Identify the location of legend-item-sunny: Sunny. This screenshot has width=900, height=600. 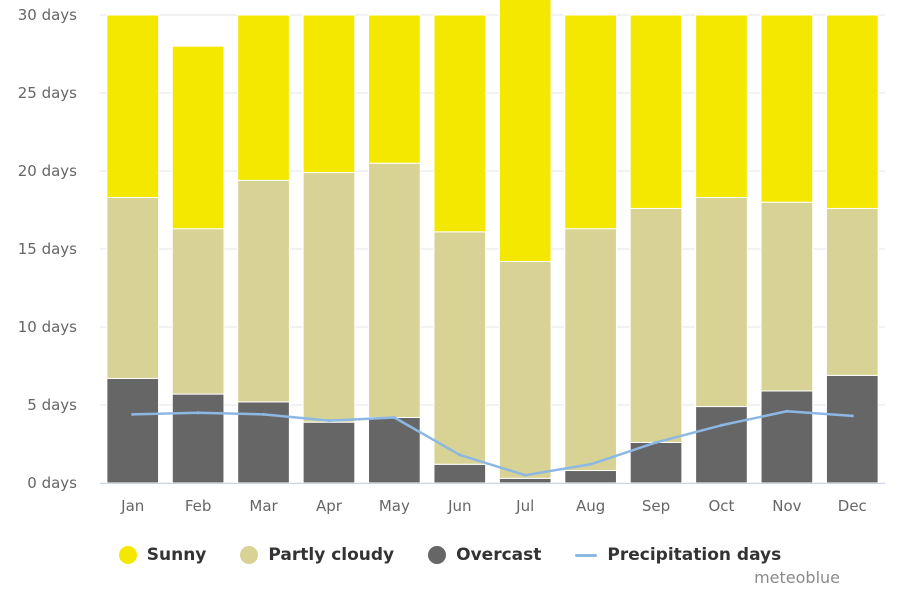
(162, 555).